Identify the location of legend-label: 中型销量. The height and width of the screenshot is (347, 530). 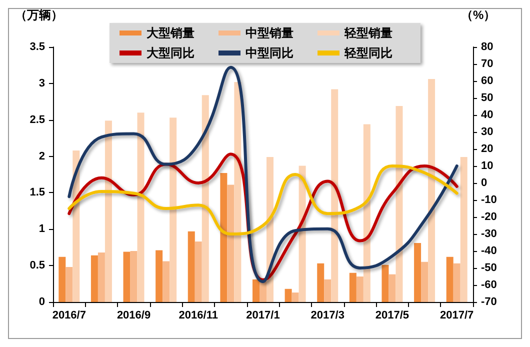
(270, 33).